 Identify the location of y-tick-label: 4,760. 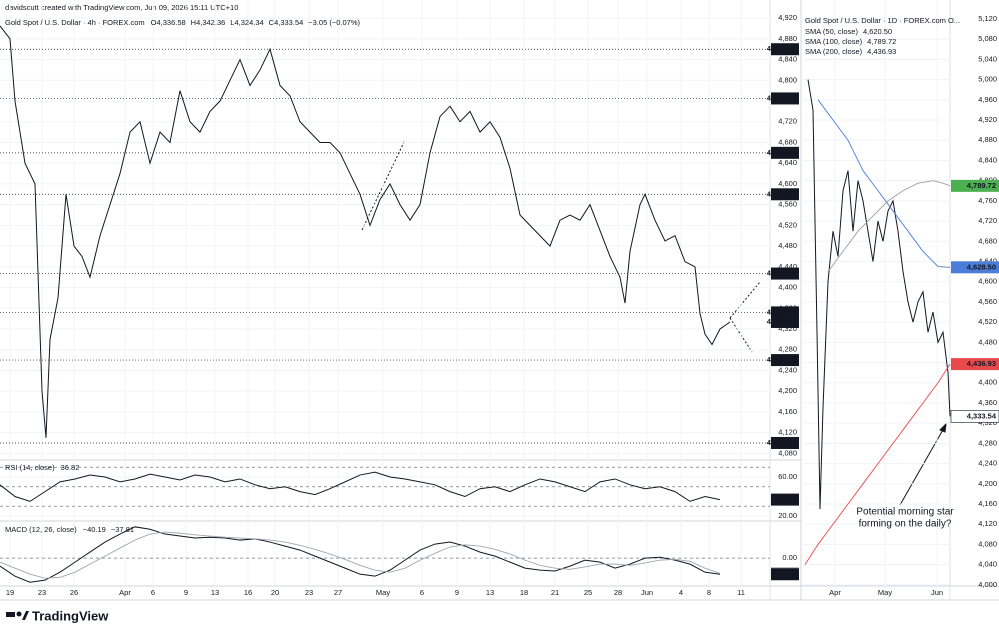
(987, 200).